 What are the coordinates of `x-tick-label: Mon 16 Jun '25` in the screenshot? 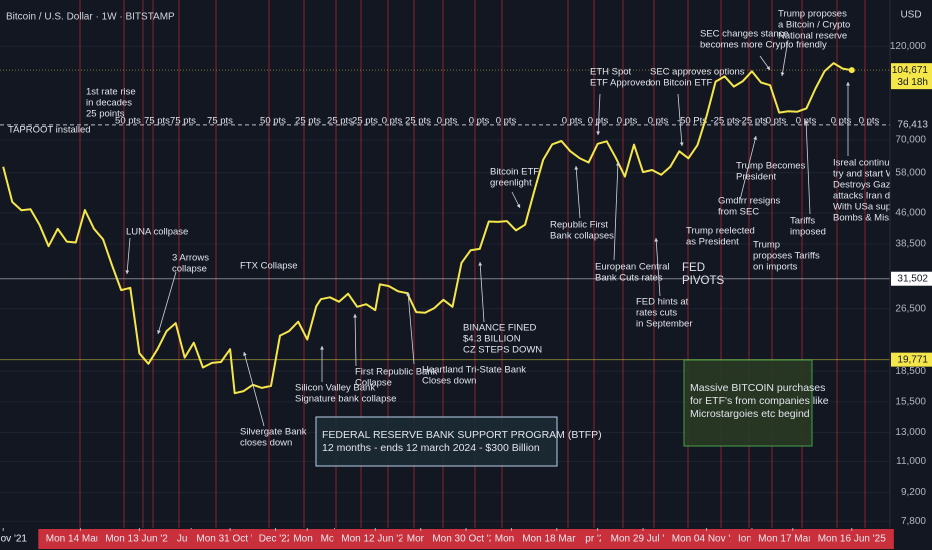 It's located at (852, 539).